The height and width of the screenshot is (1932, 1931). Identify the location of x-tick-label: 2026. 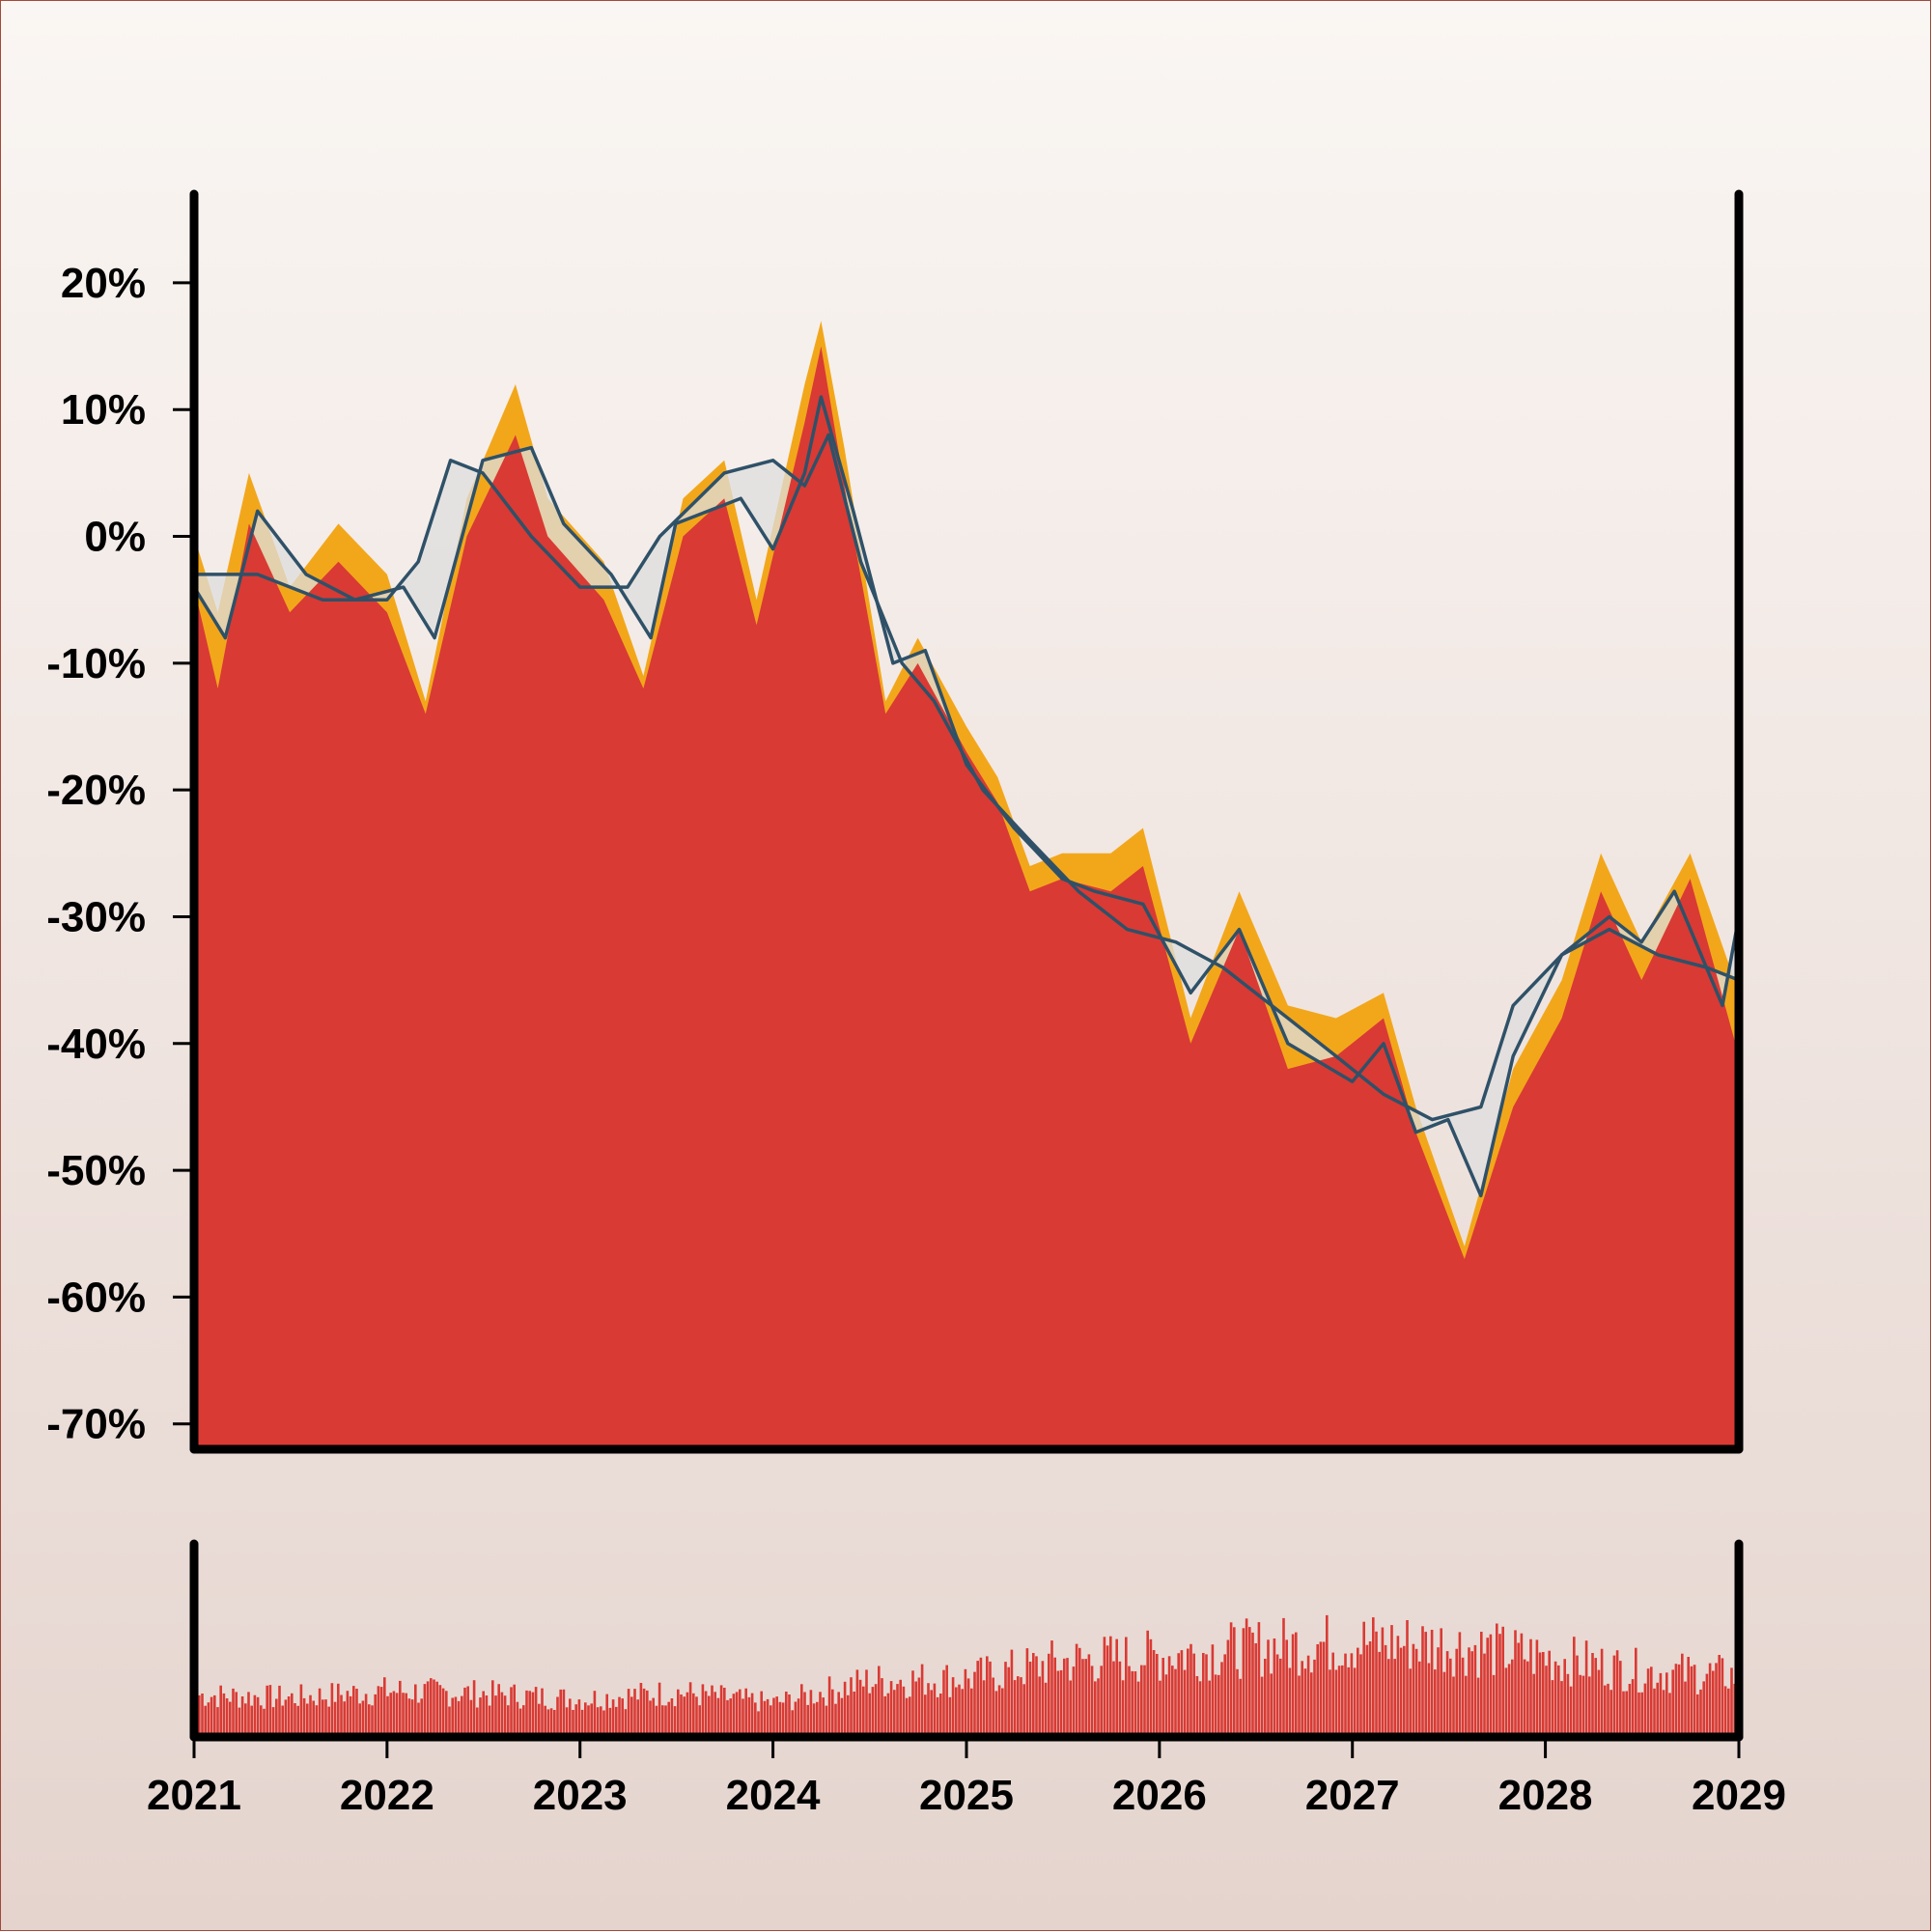
(1159, 1796).